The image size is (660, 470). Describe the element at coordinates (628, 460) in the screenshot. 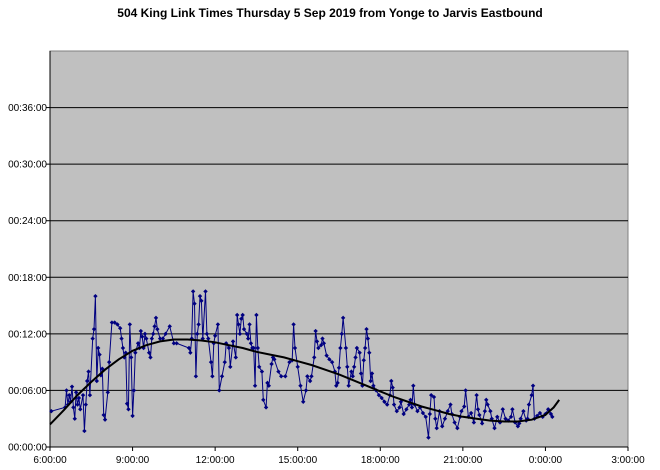

I see `x-tick-label: 3:00:00` at that location.